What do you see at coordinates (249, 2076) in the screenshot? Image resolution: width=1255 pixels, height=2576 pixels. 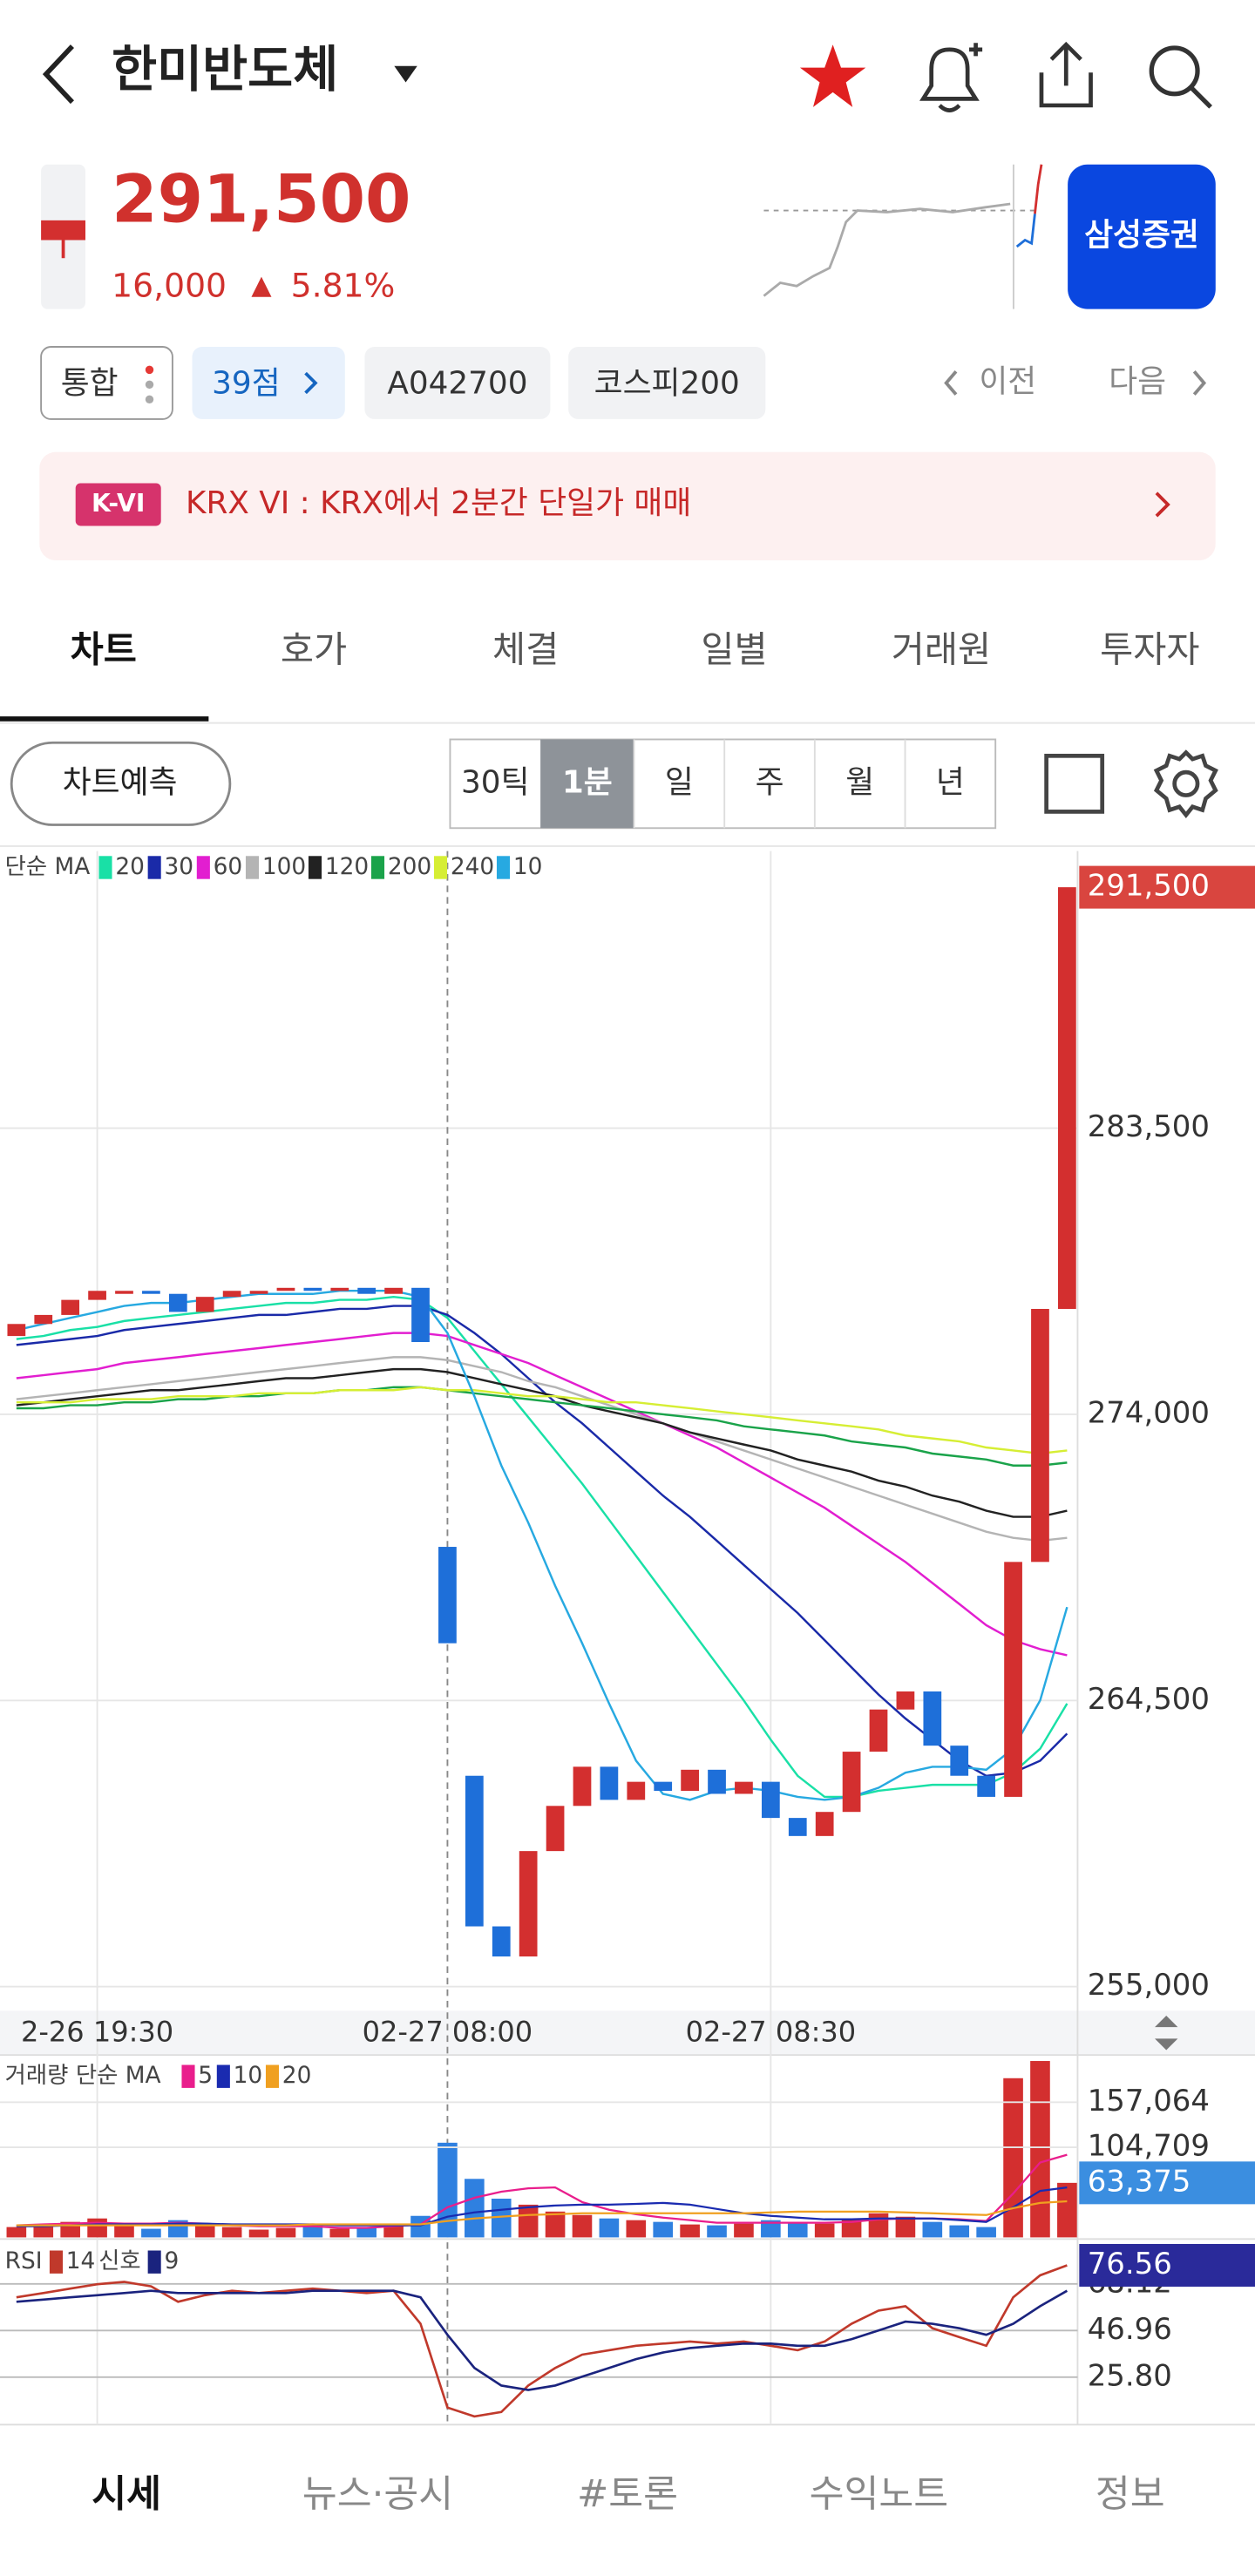 I see `legend-label: 10` at bounding box center [249, 2076].